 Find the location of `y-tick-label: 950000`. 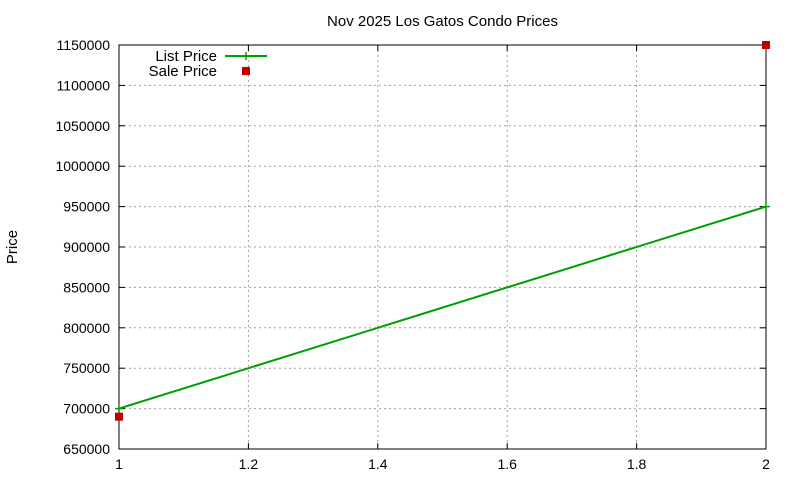

y-tick-label: 950000 is located at coordinates (86, 207).